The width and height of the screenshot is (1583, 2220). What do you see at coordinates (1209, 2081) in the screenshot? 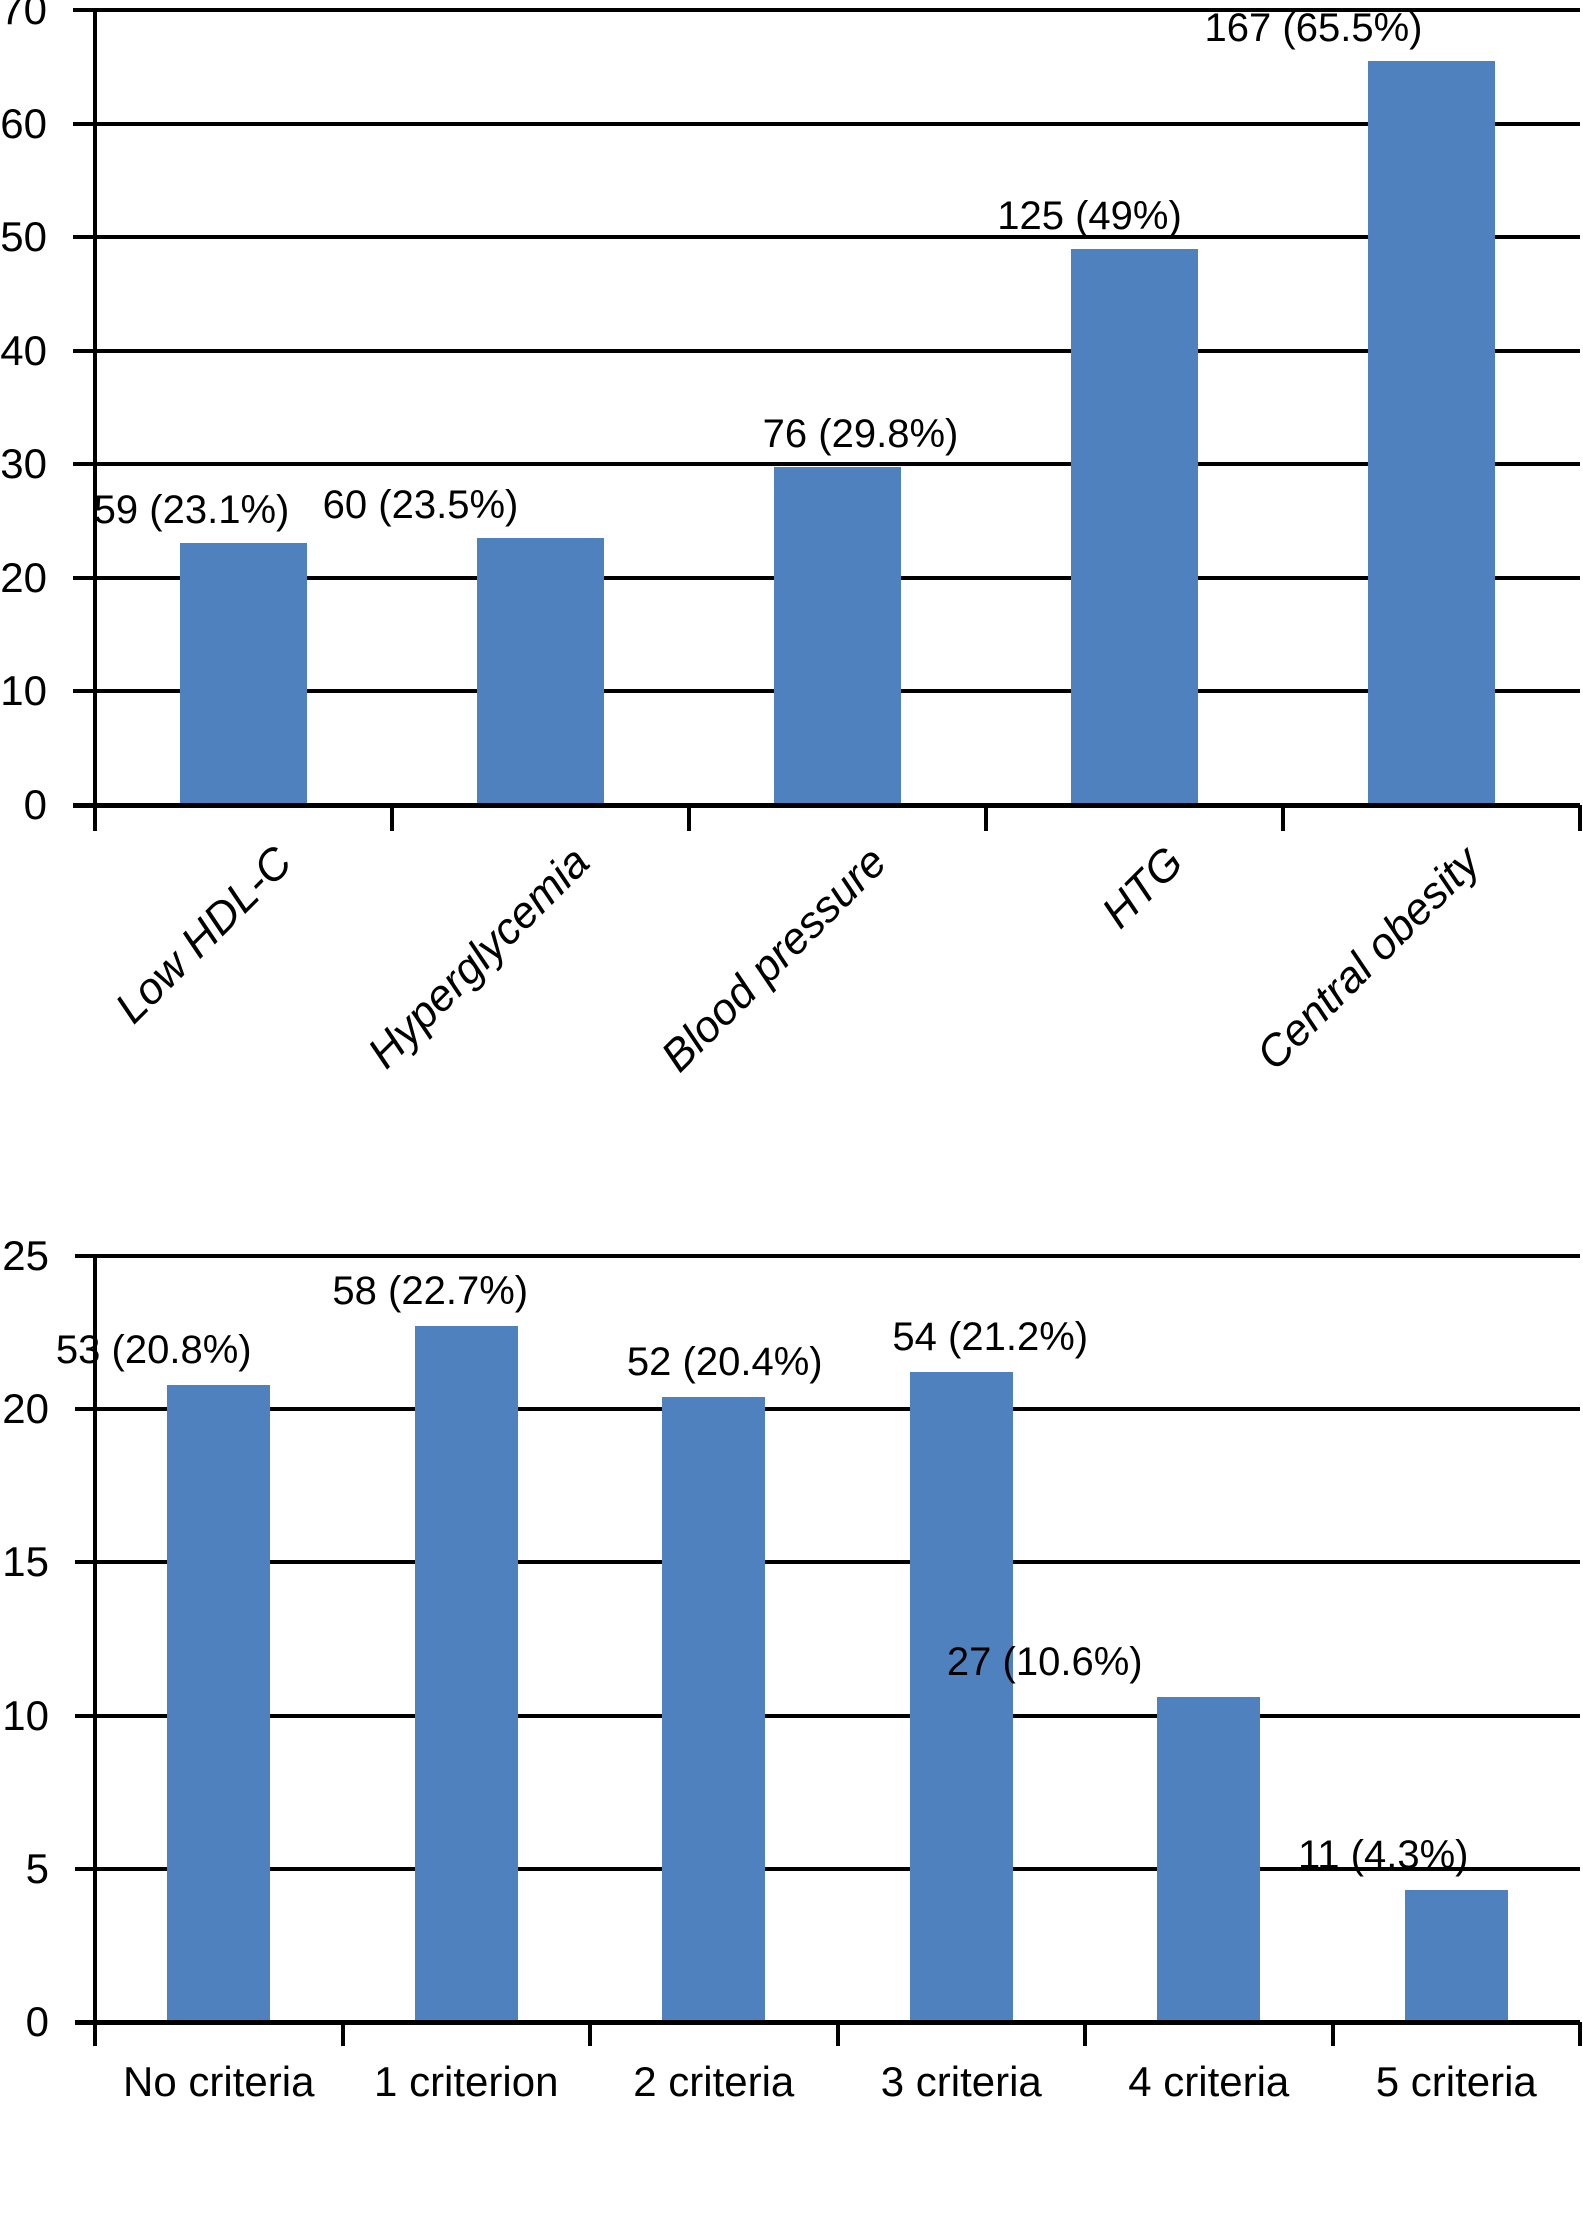
I see `x-label-4-criteria: 4 criteria` at bounding box center [1209, 2081].